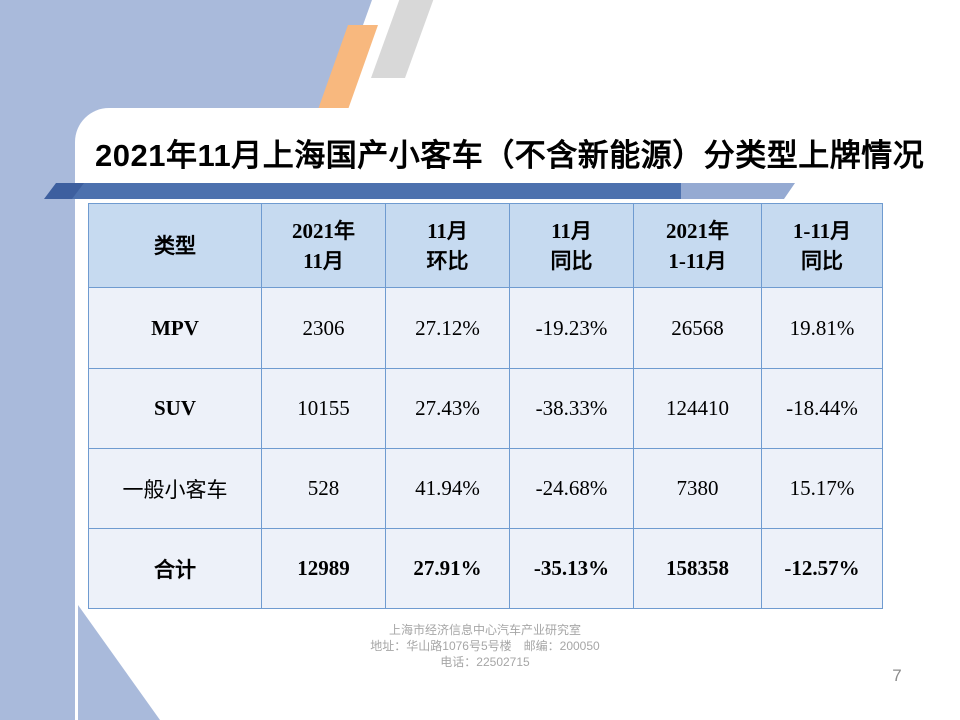 Image resolution: width=960 pixels, height=720 pixels. I want to click on table-row: MPV 2306 27.12% -19.23% 26568 19.81%, so click(485, 328).